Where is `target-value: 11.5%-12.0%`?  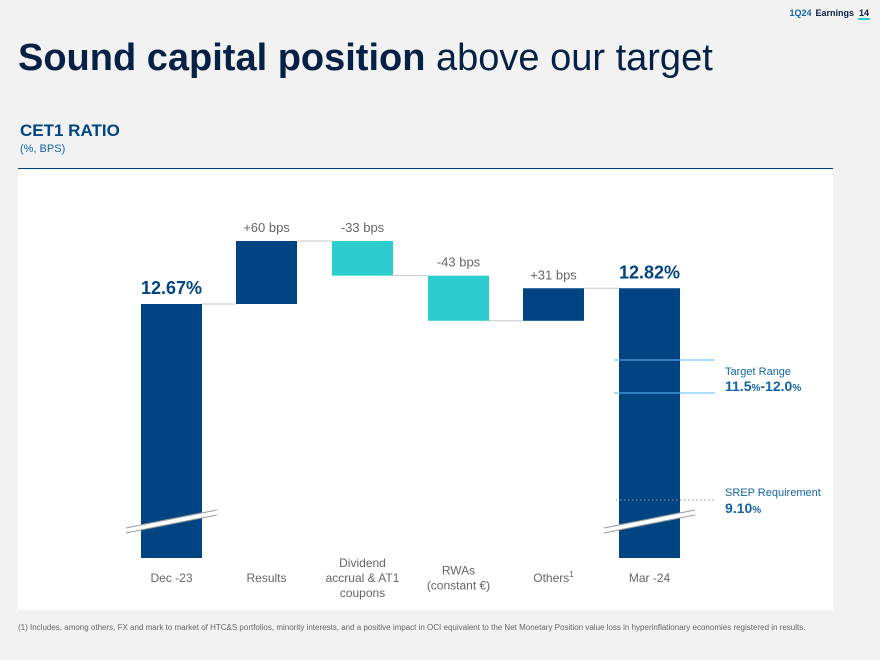 target-value: 11.5%-12.0% is located at coordinates (763, 386).